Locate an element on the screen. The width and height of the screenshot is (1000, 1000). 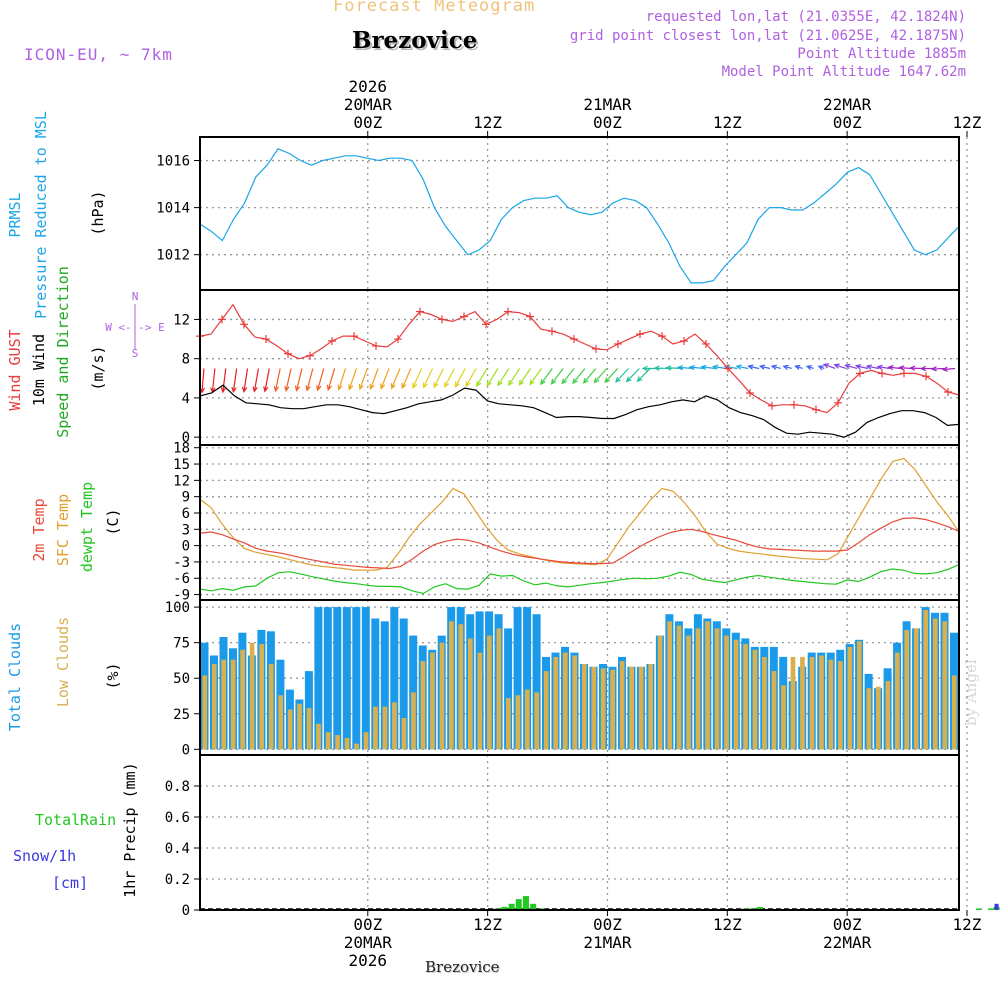
t2m-label: 2m Temp is located at coordinates (39, 529).